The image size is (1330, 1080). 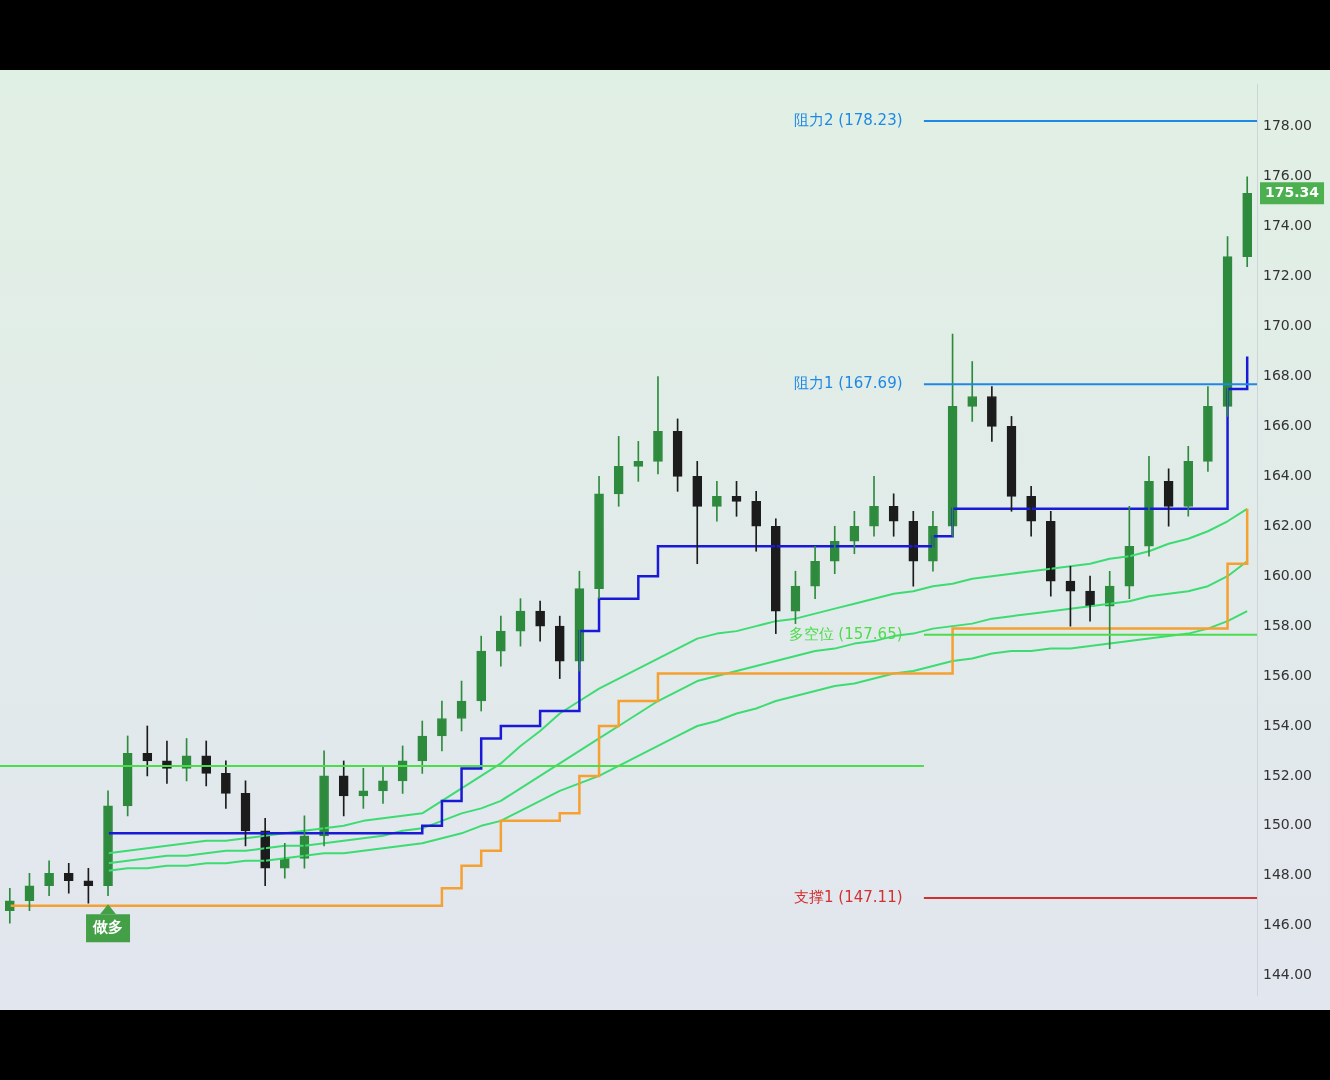 I want to click on y-tick-label: 168.00, so click(x=1288, y=375).